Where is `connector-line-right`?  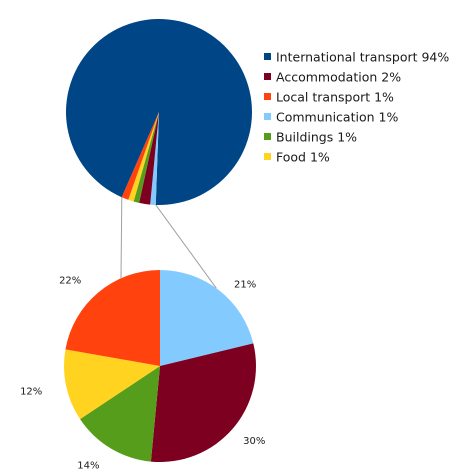
connector-line-right is located at coordinates (186, 246).